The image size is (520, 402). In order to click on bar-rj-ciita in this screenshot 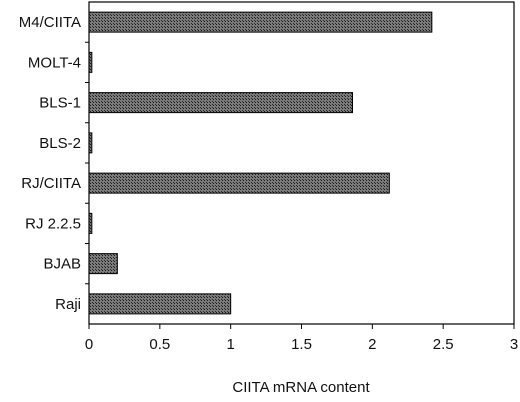, I will do `click(239, 183)`.